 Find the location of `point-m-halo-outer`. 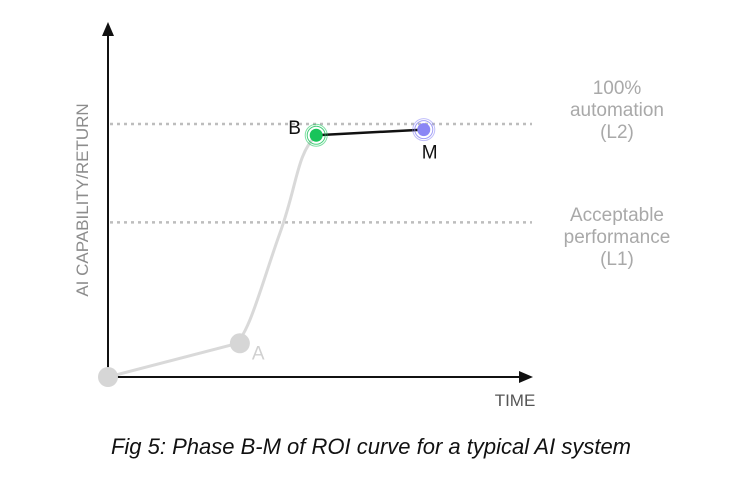

point-m-halo-outer is located at coordinates (424, 130).